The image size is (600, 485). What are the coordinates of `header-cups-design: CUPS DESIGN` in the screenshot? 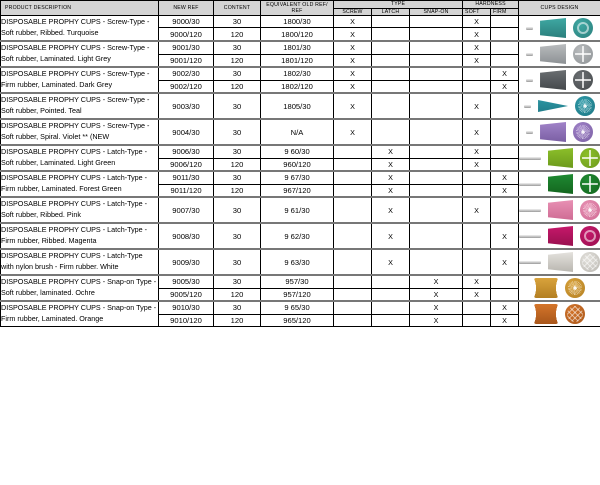 It's located at (559, 8).